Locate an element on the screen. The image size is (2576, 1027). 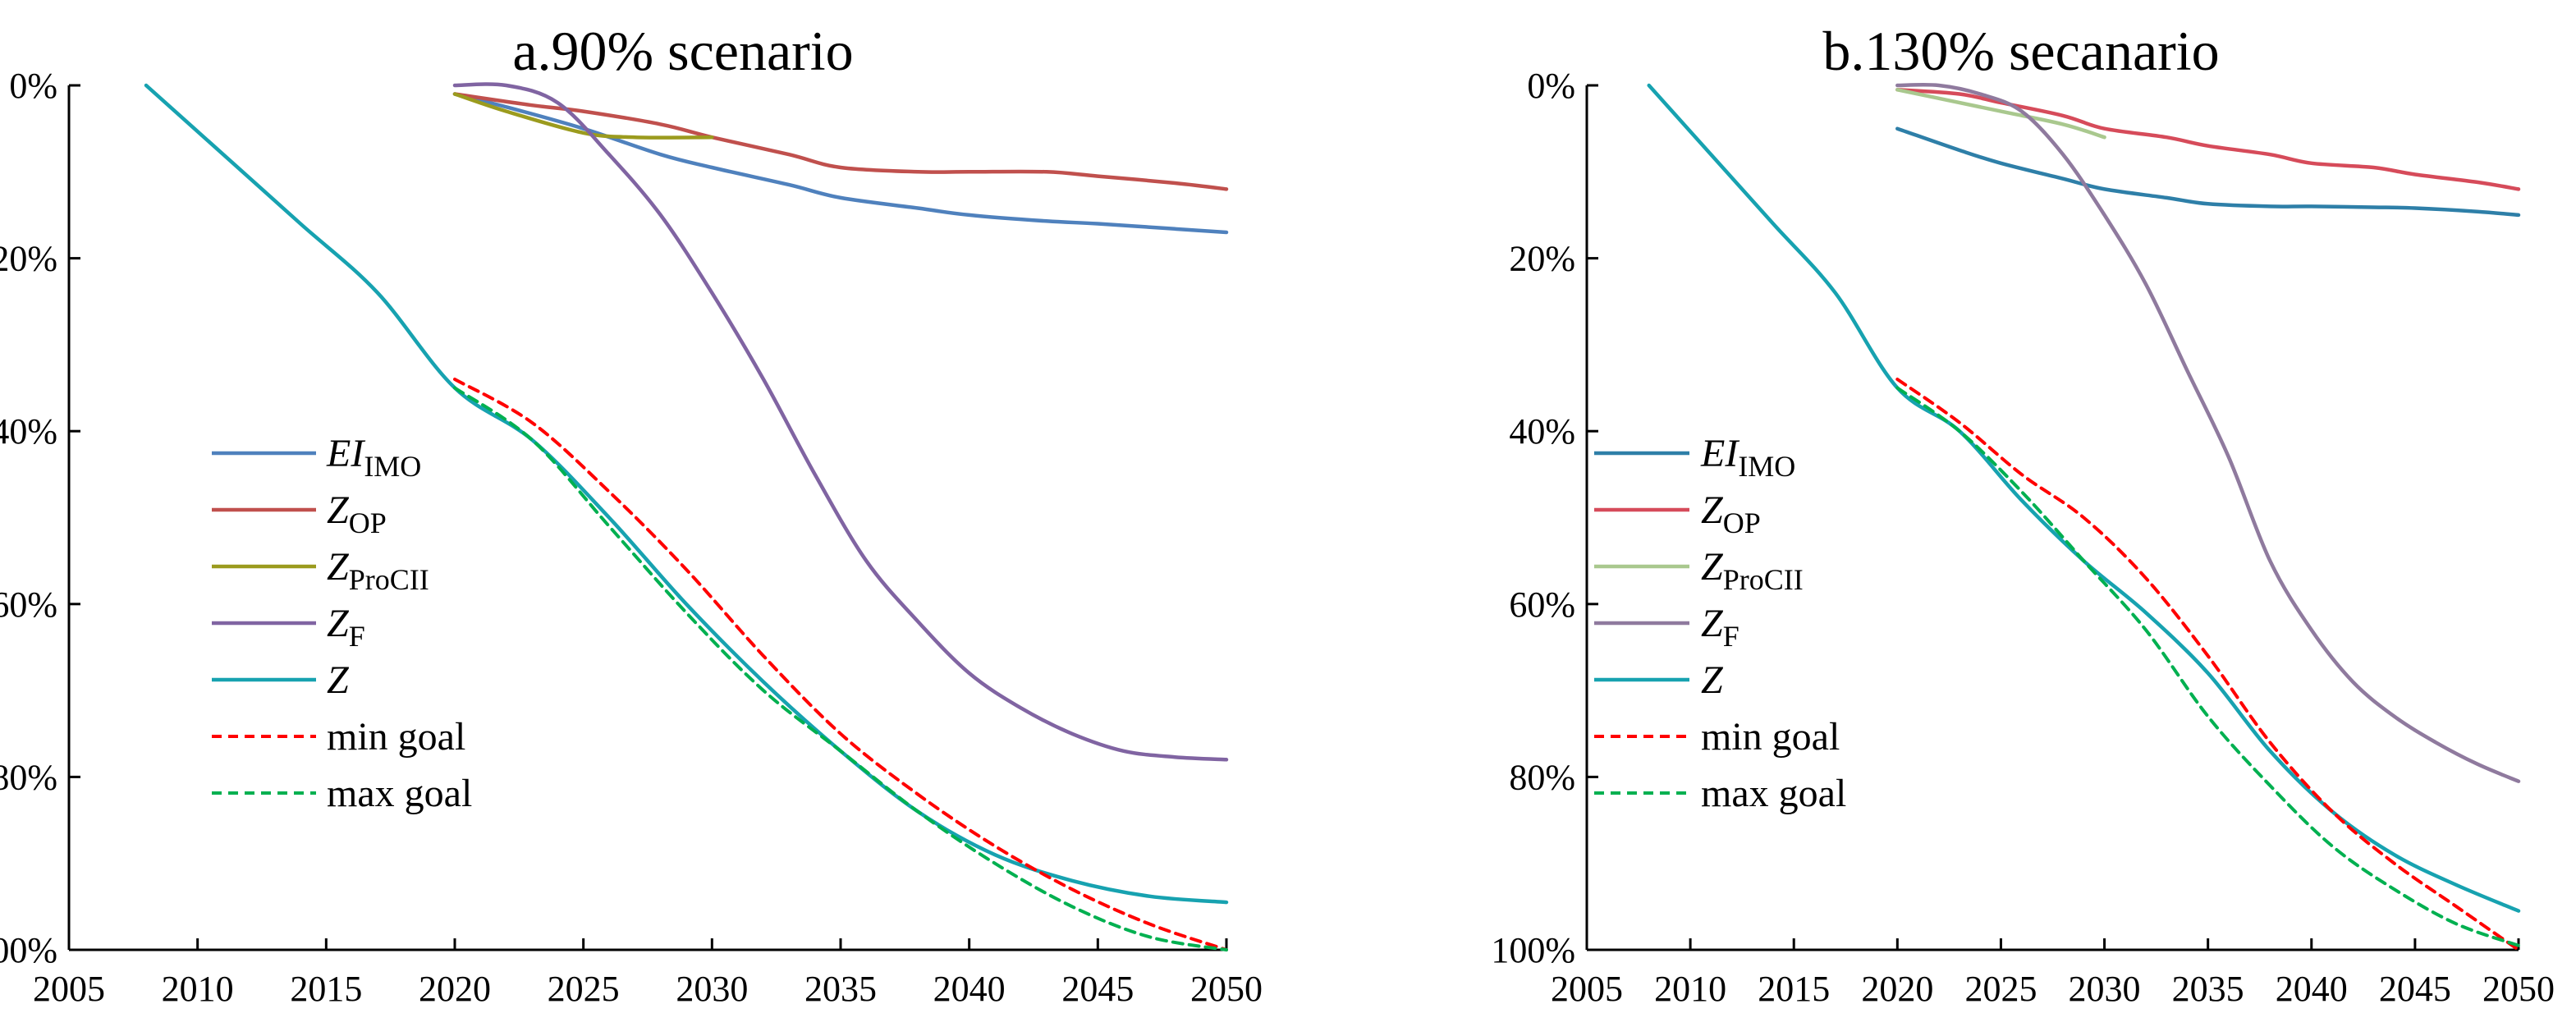
chart-title: a.90% scenario is located at coordinates (682, 51).